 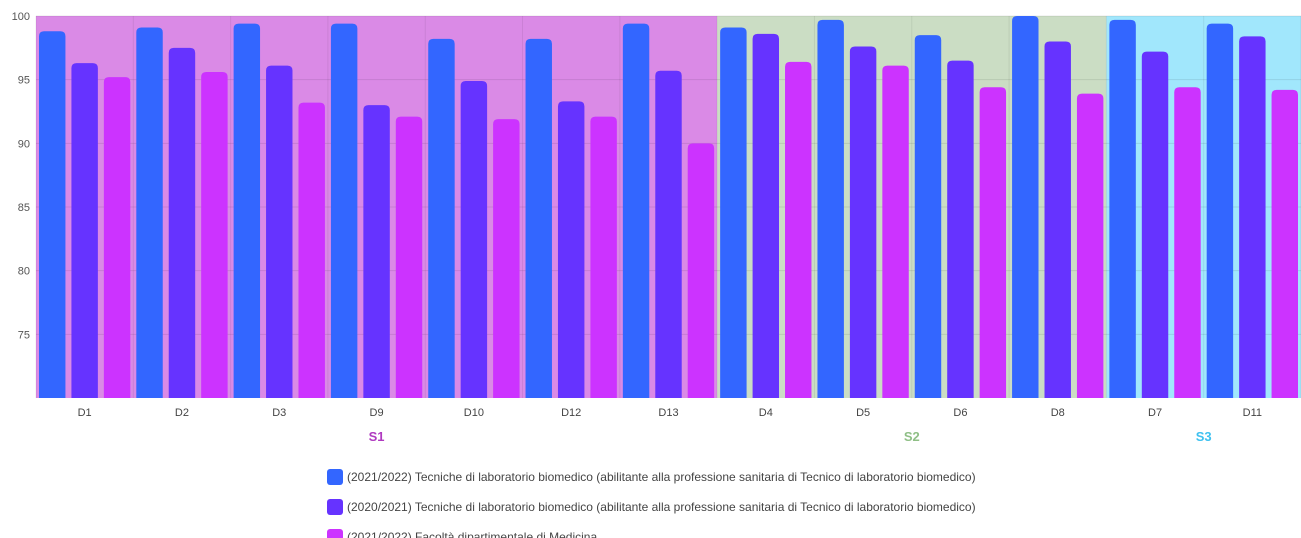 I want to click on x-axis: D1 D2 D3 D9 D10 D12 D13 D4 D5 D6 D8 D7 D11, so click(x=670, y=413).